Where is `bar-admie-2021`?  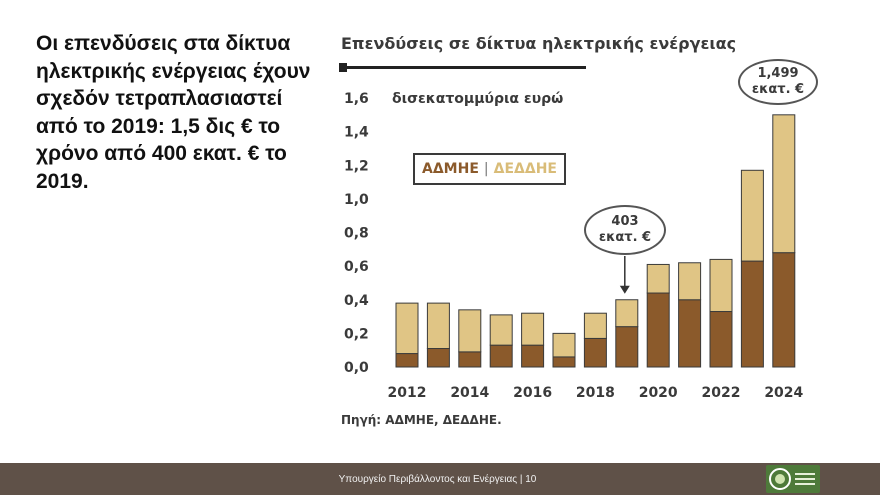
bar-admie-2021 is located at coordinates (690, 333).